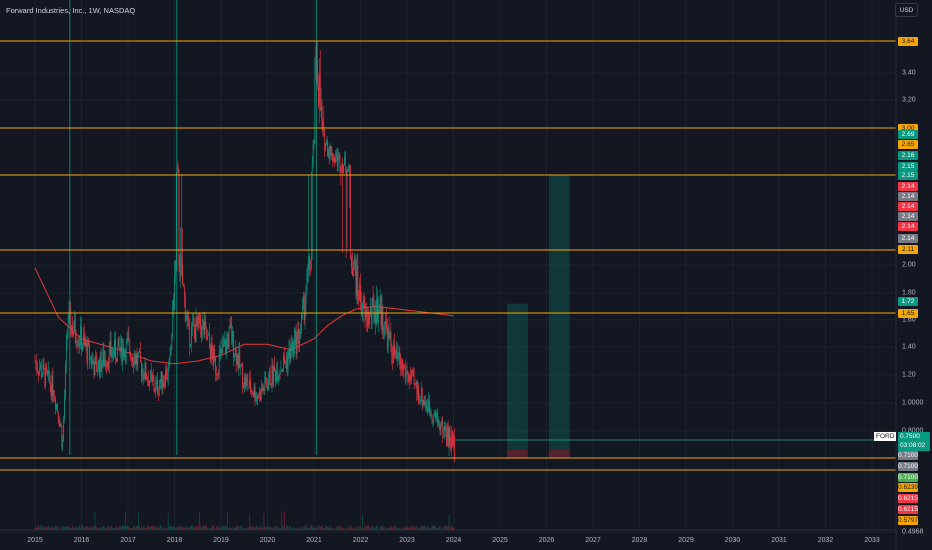 The width and height of the screenshot is (932, 550). What do you see at coordinates (908, 226) in the screenshot?
I see `price-badge: 2.14` at bounding box center [908, 226].